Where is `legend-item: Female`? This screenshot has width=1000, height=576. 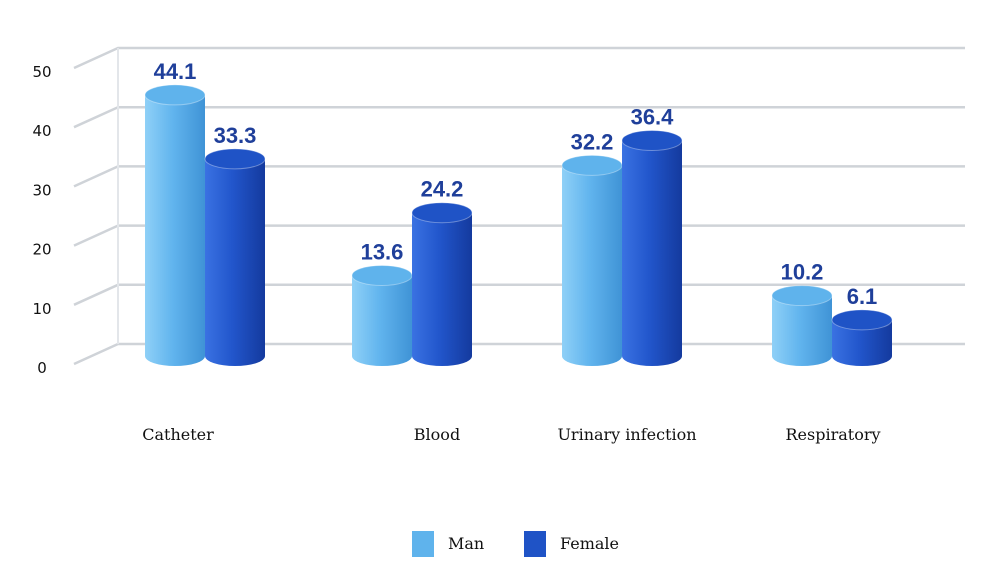 legend-item: Female is located at coordinates (571, 544).